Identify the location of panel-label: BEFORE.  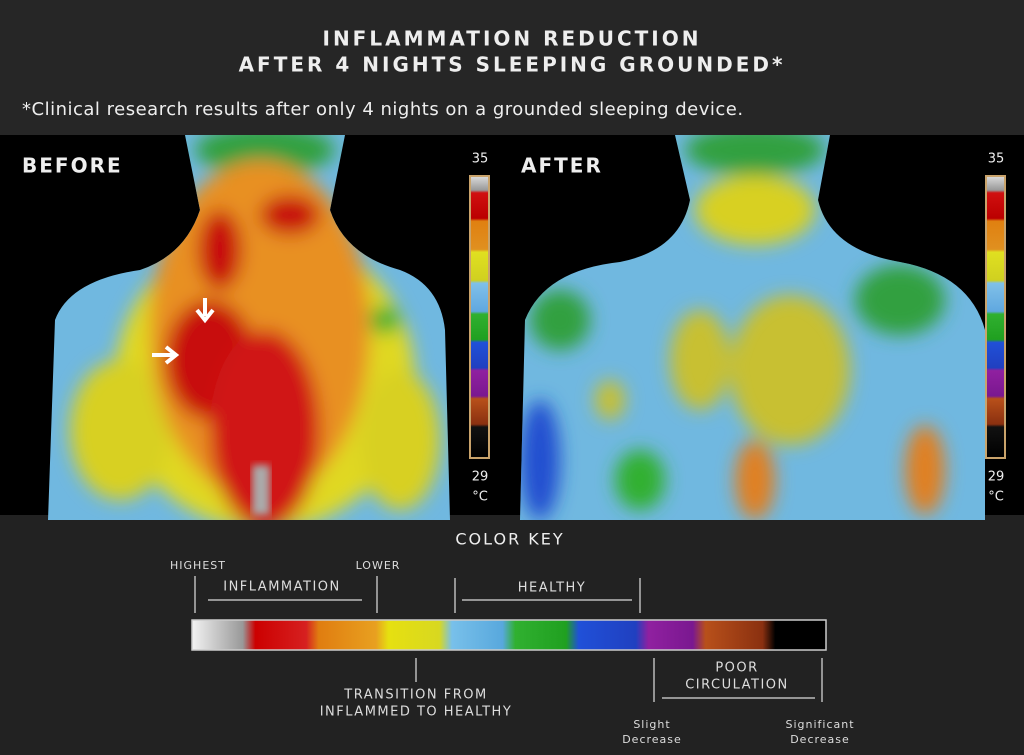
(72, 166).